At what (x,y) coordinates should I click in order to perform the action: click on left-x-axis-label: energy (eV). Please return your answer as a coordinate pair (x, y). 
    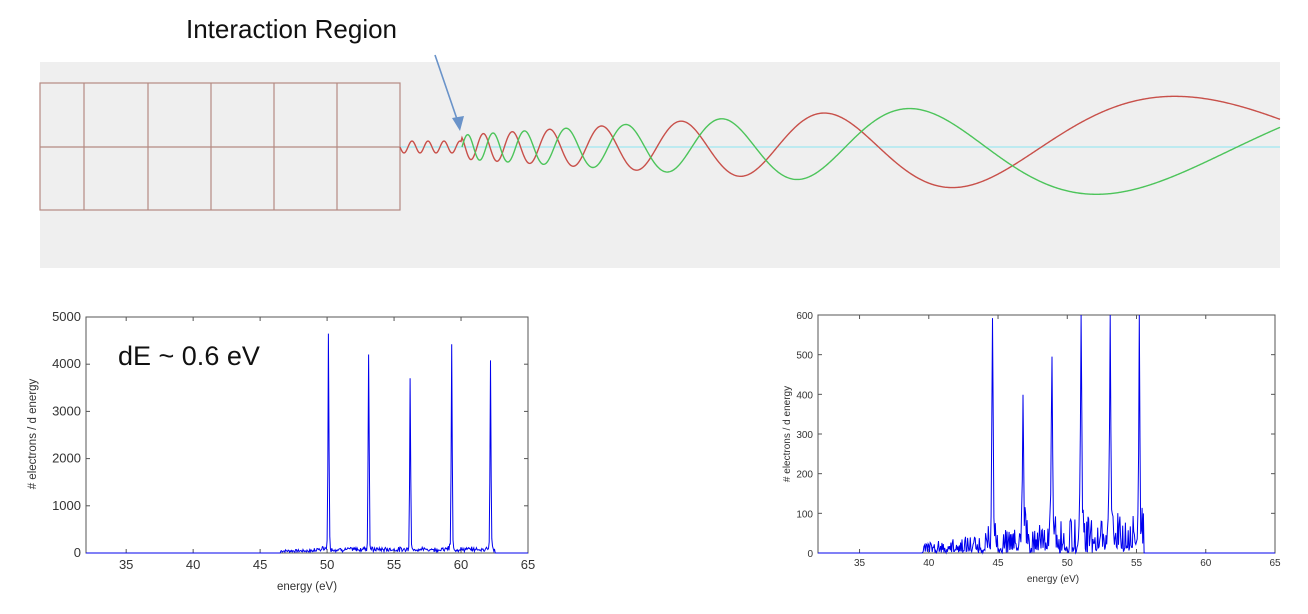
    Looking at the image, I should click on (307, 587).